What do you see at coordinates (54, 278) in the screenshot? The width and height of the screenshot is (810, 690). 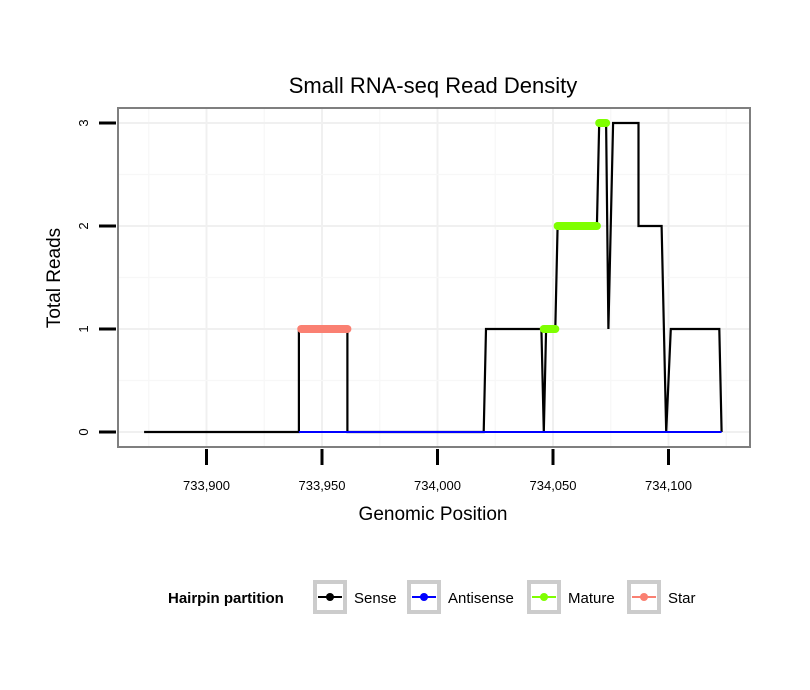 I see `y-axis-title: Total Reads` at bounding box center [54, 278].